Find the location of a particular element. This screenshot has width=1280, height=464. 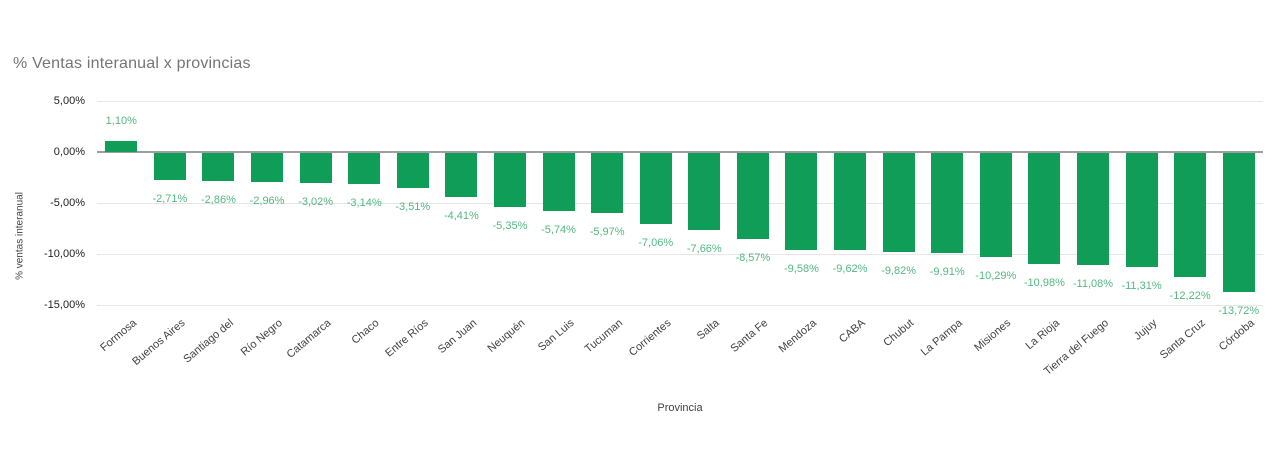

bar-value-label: -5,74% is located at coordinates (558, 229).